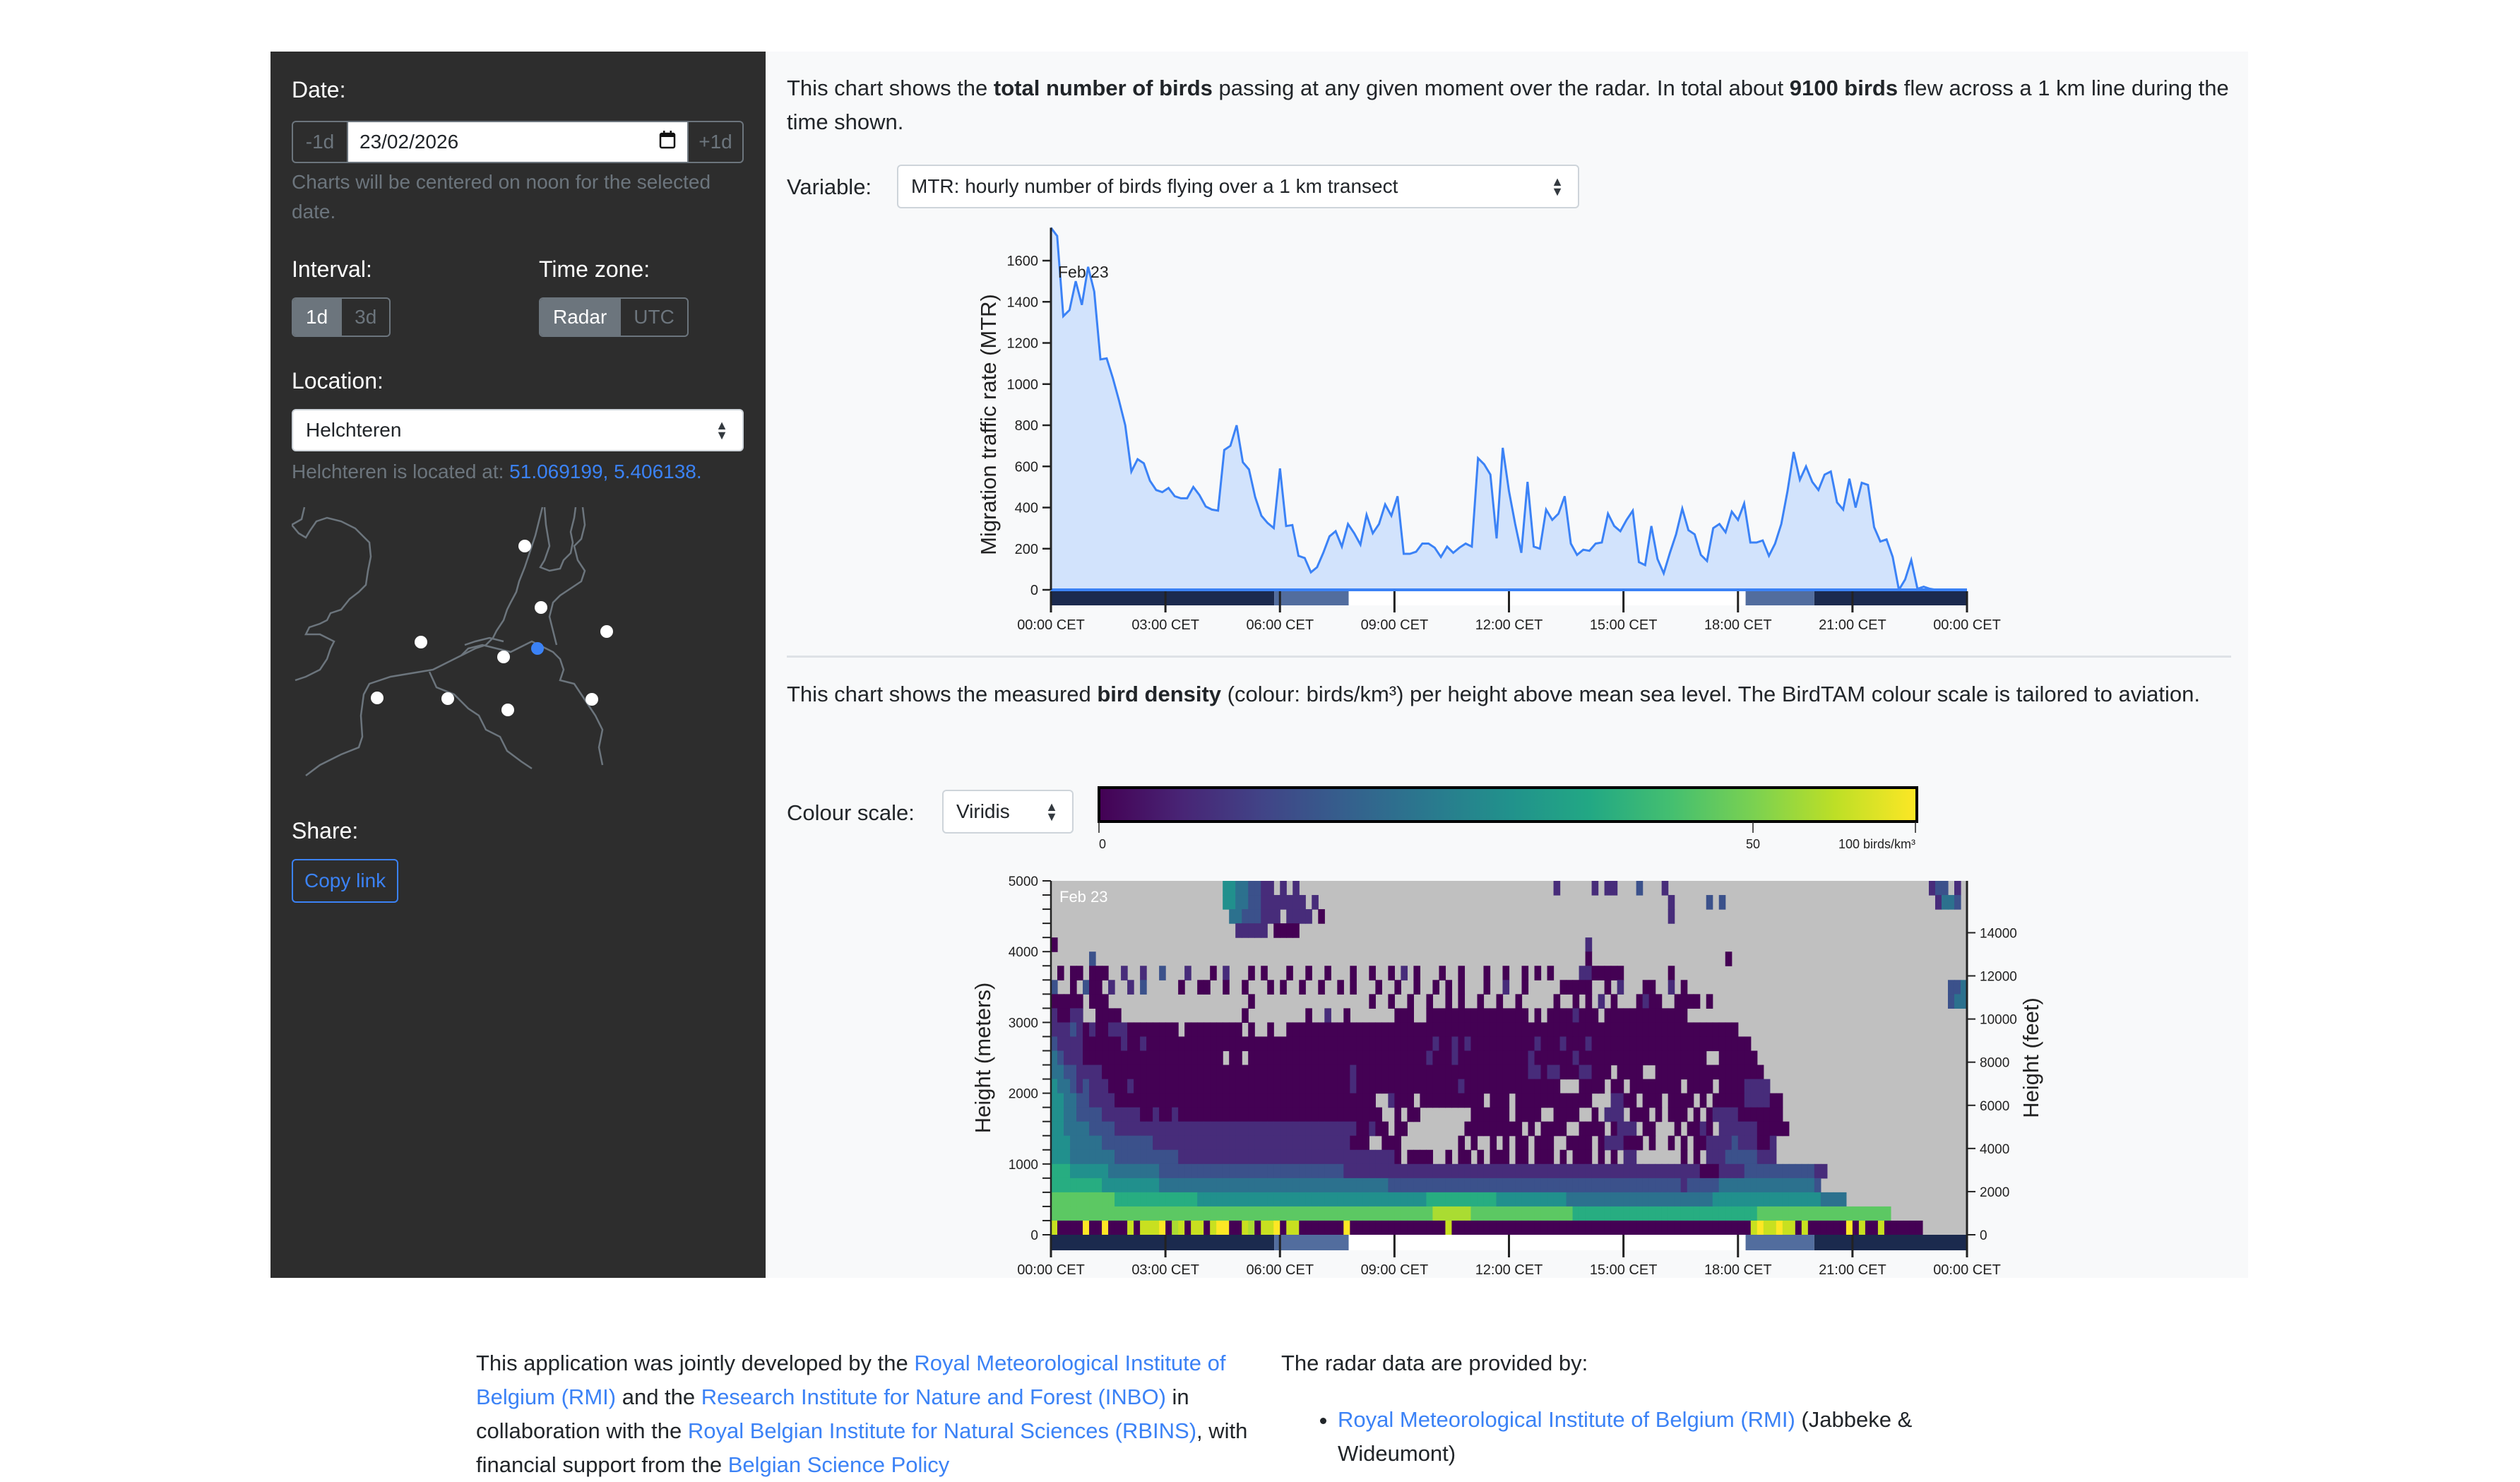  I want to click on y-tick-label-feet: 14000, so click(1999, 933).